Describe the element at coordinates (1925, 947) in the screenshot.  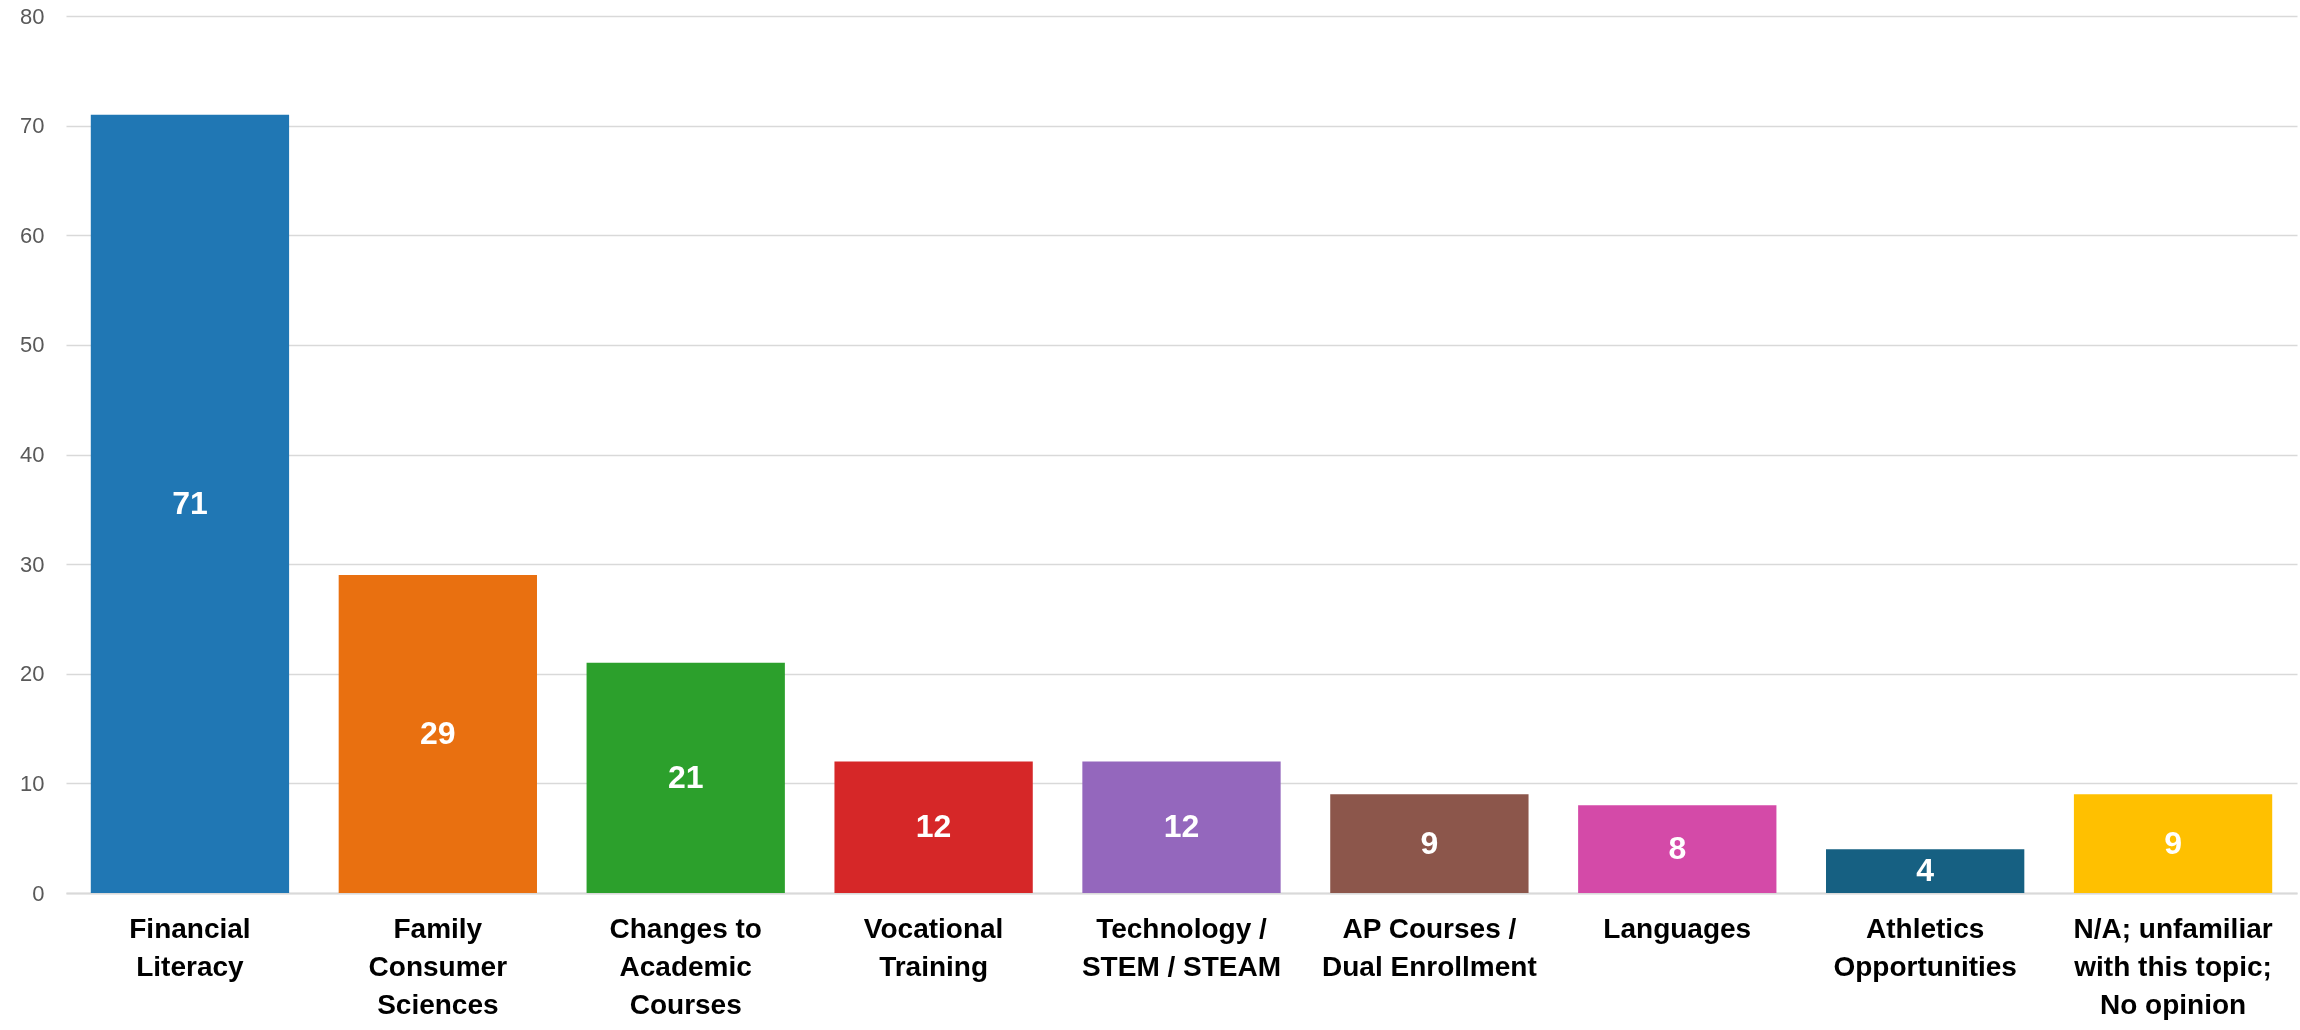
I see `x-tick-label: Athletics Opportunities` at that location.